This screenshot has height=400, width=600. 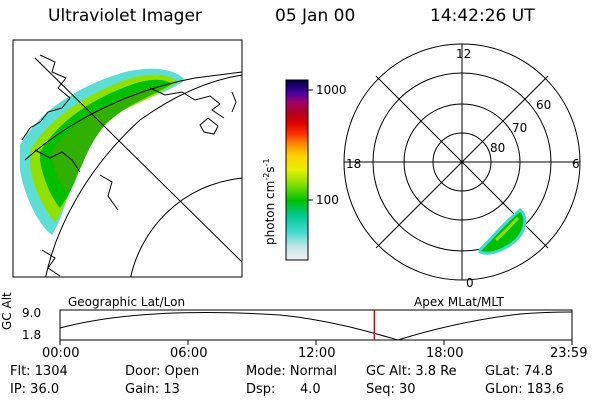 I want to click on mlt-label-0: 0, so click(x=470, y=283).